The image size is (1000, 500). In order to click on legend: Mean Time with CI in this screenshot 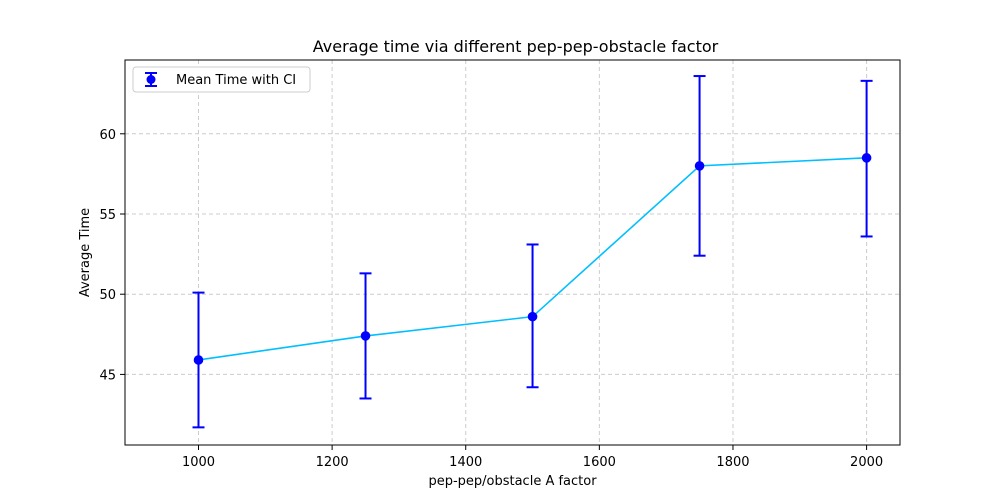, I will do `click(221, 79)`.